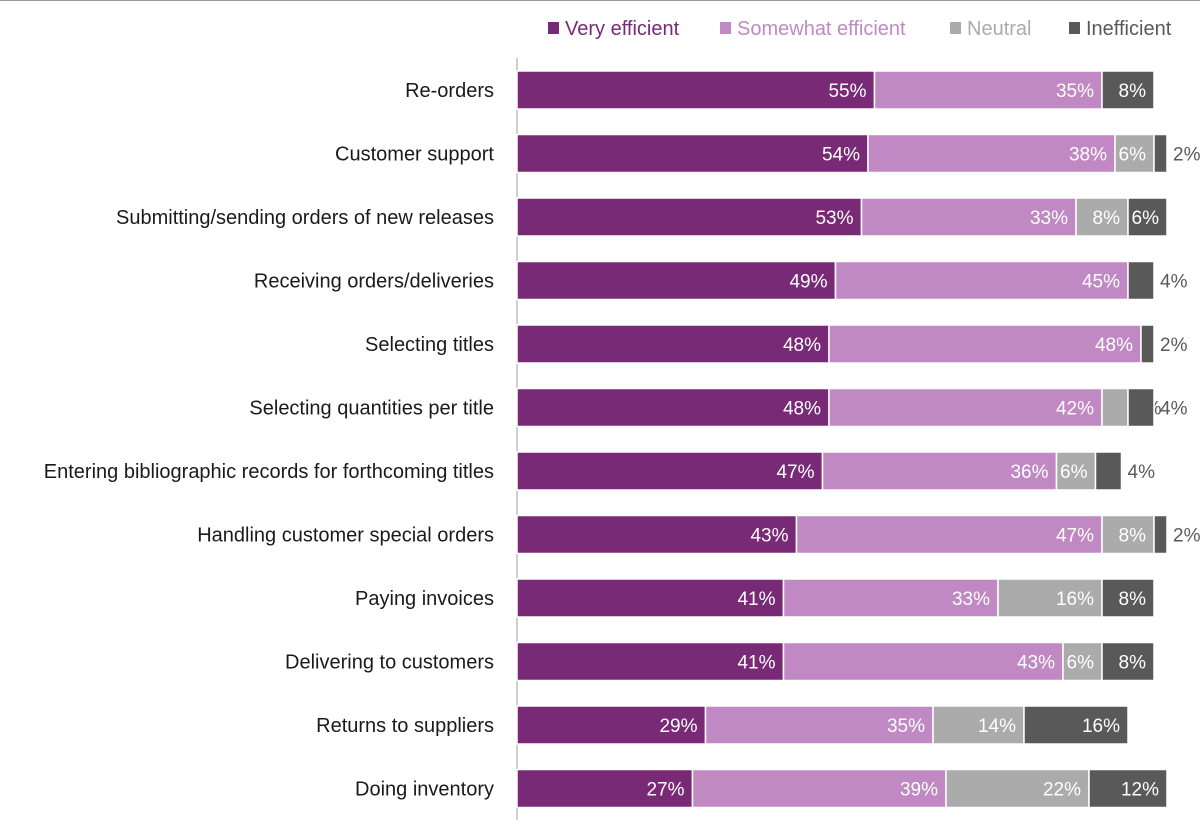  Describe the element at coordinates (841, 155) in the screenshot. I see `data-label-very-efficient-customer-support: 54%` at that location.